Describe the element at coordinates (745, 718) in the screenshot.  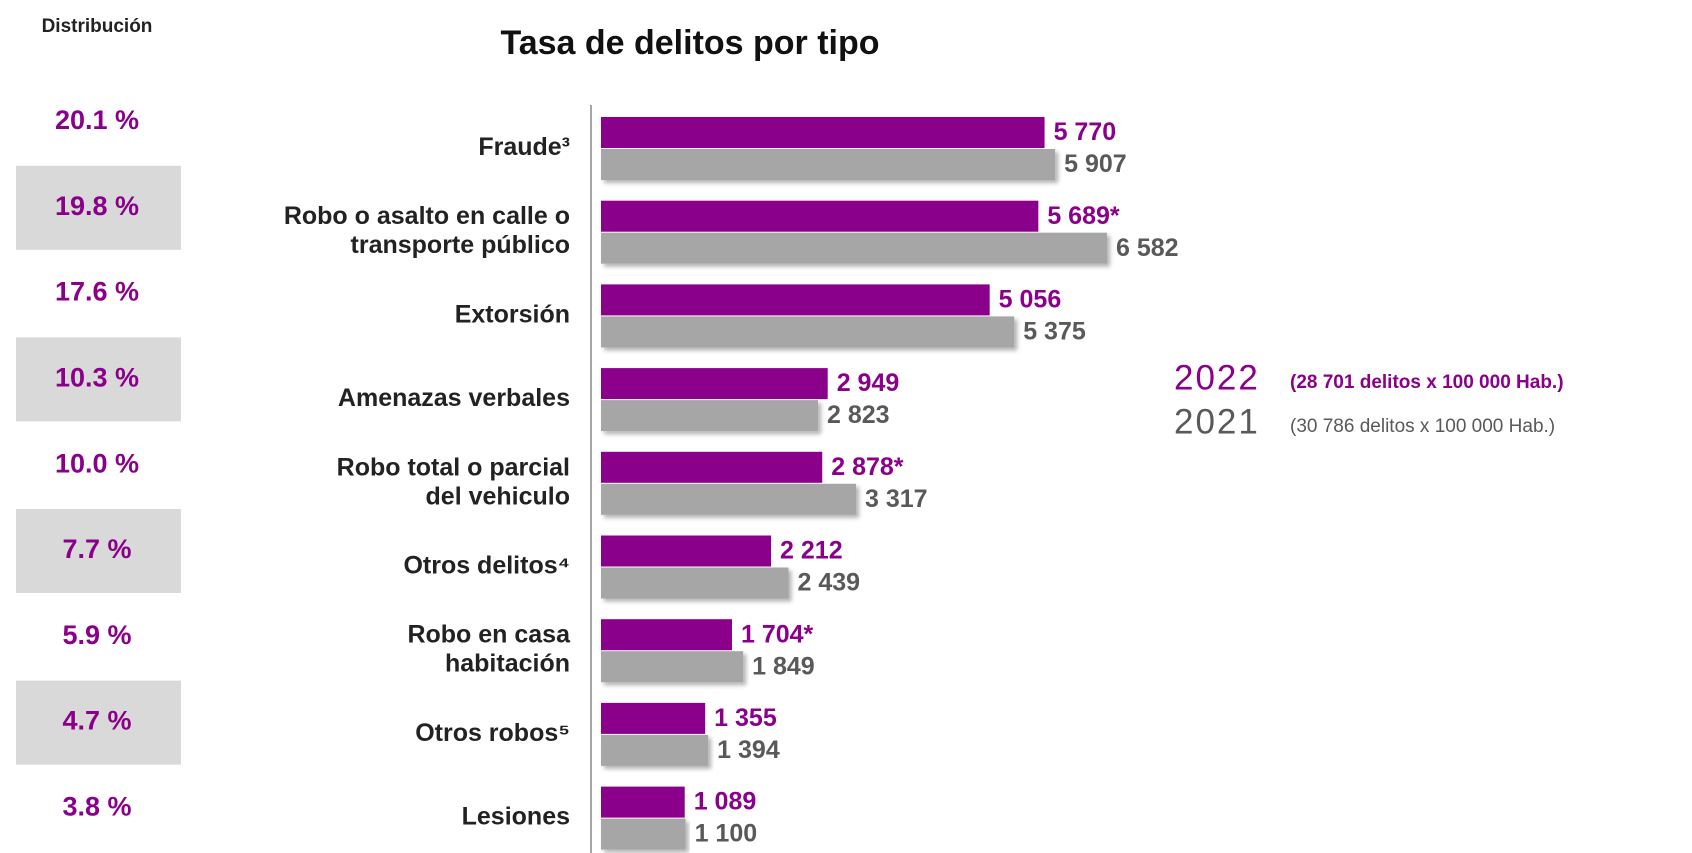
I see `value-label: 1 355` at that location.